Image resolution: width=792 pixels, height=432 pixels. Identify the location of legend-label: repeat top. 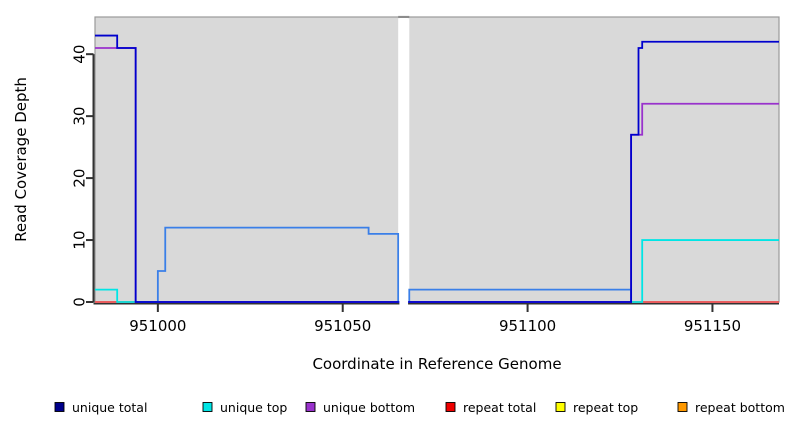
(605, 407).